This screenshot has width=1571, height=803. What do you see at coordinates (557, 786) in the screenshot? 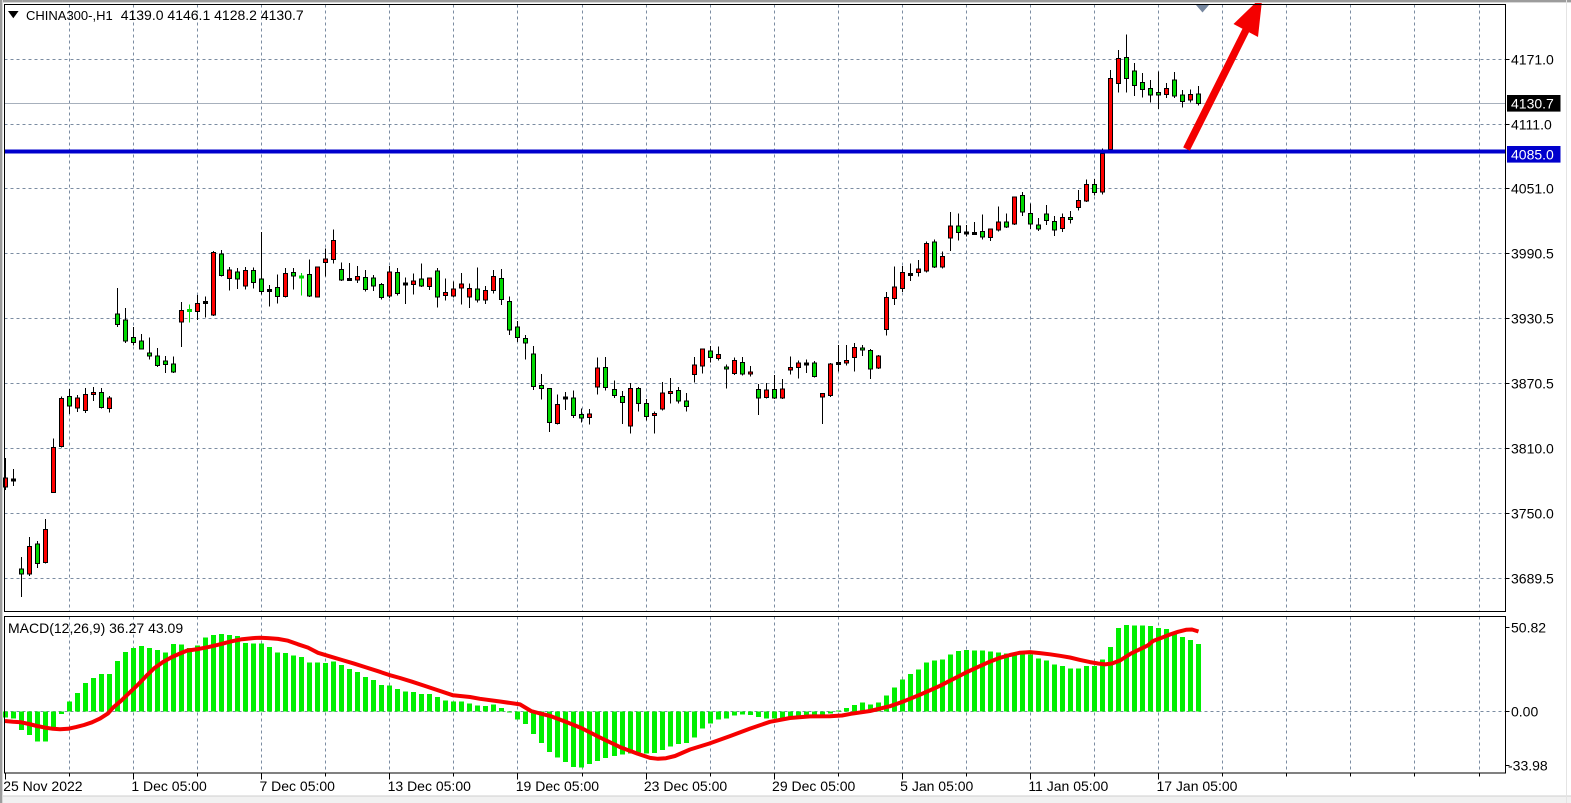
I see `svg-text: 19 Dec 05:00` at bounding box center [557, 786].